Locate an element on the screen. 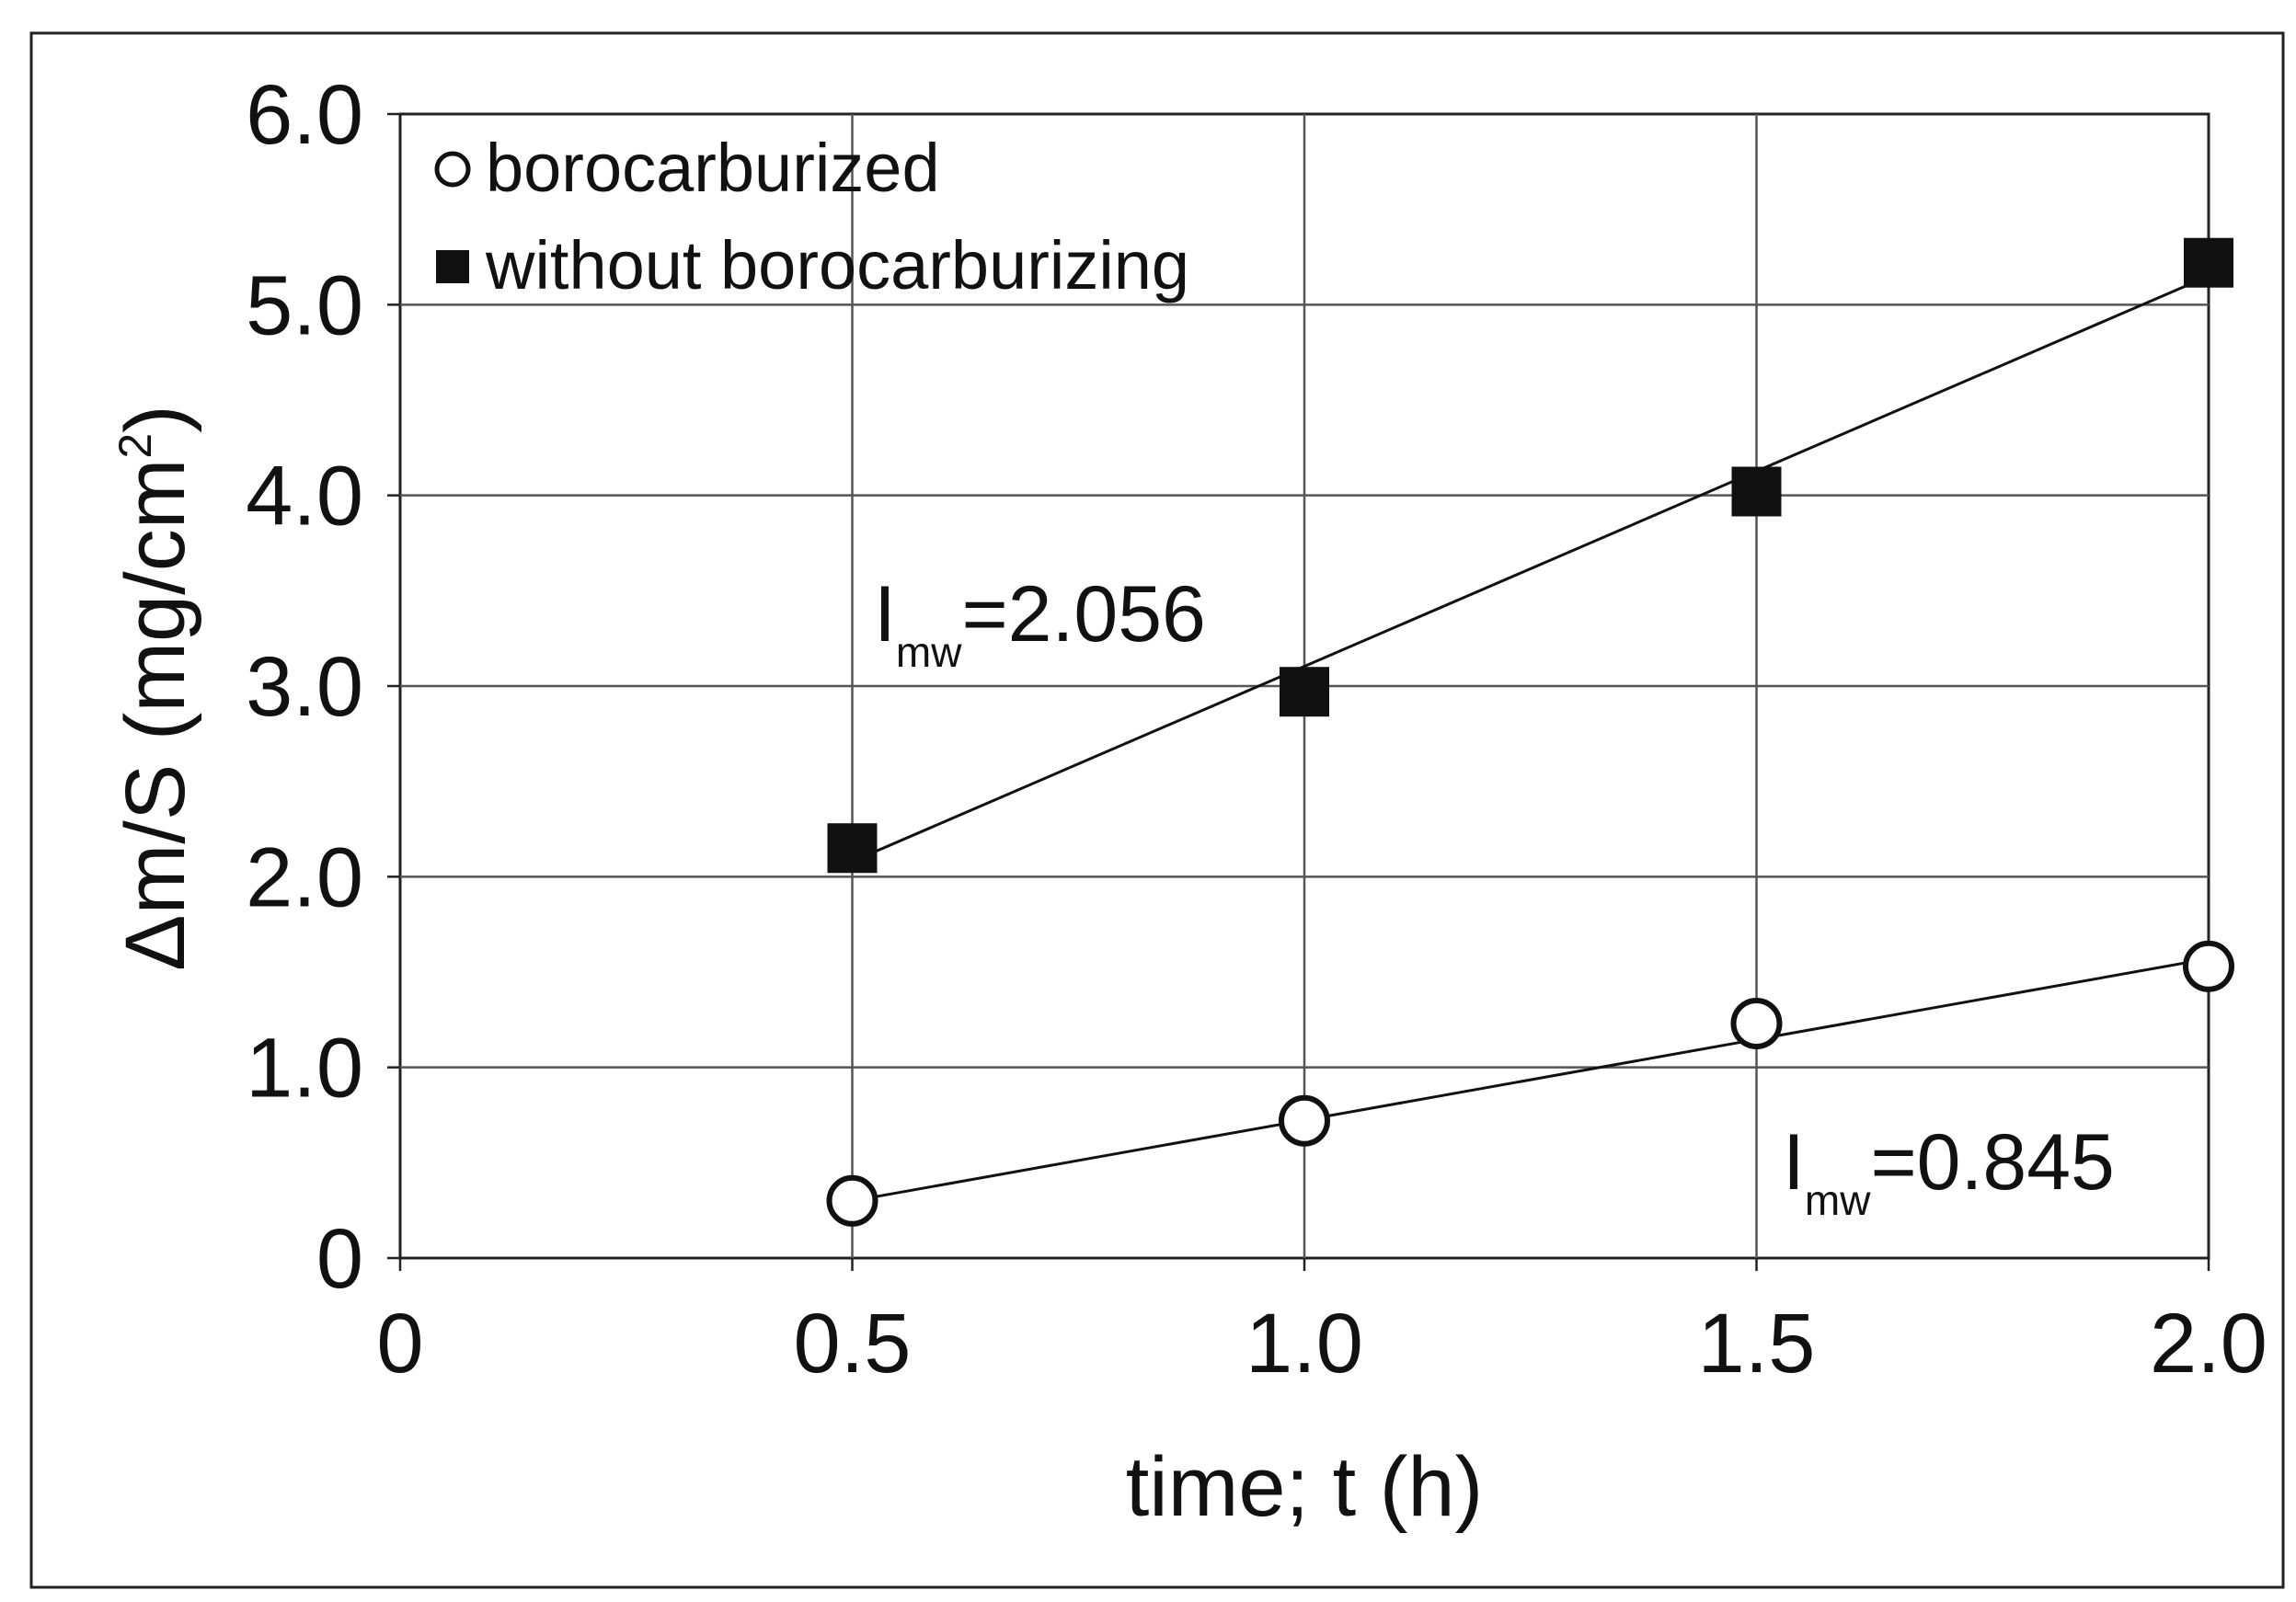 Image resolution: width=2296 pixels, height=1602 pixels. annotation-without-borocarburizing: Imw=2.056 is located at coordinates (1040, 623).